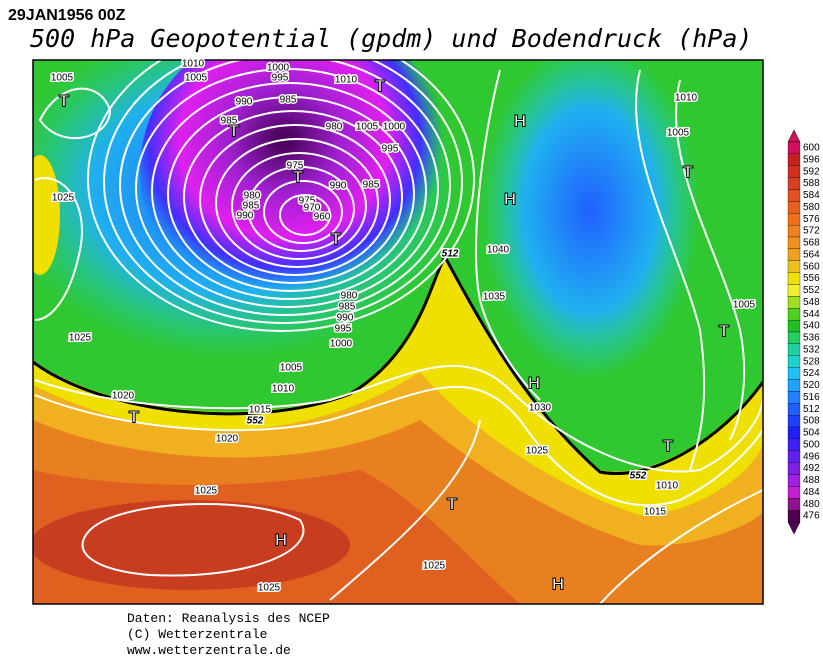 The width and height of the screenshot is (823, 656). I want to click on isobar-label: 990, so click(338, 186).